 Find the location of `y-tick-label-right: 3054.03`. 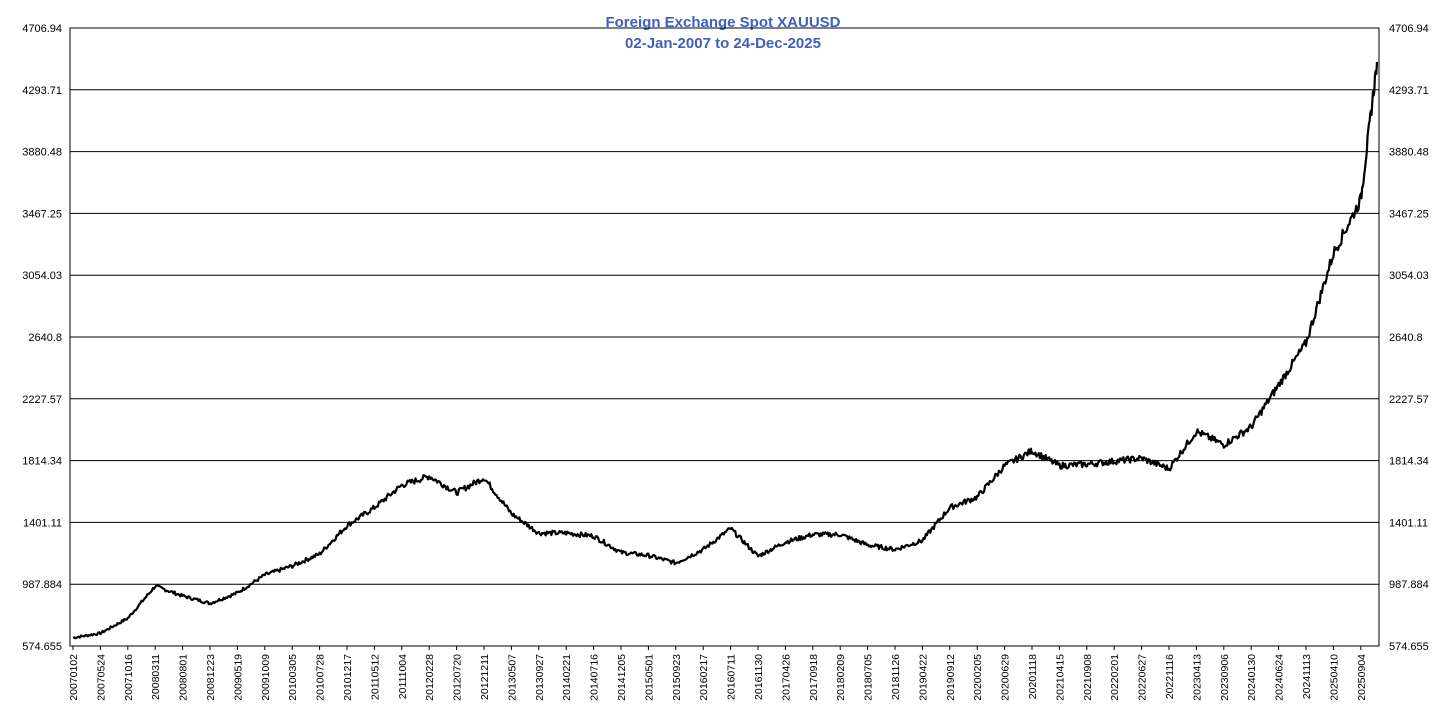

y-tick-label-right: 3054.03 is located at coordinates (1409, 276).